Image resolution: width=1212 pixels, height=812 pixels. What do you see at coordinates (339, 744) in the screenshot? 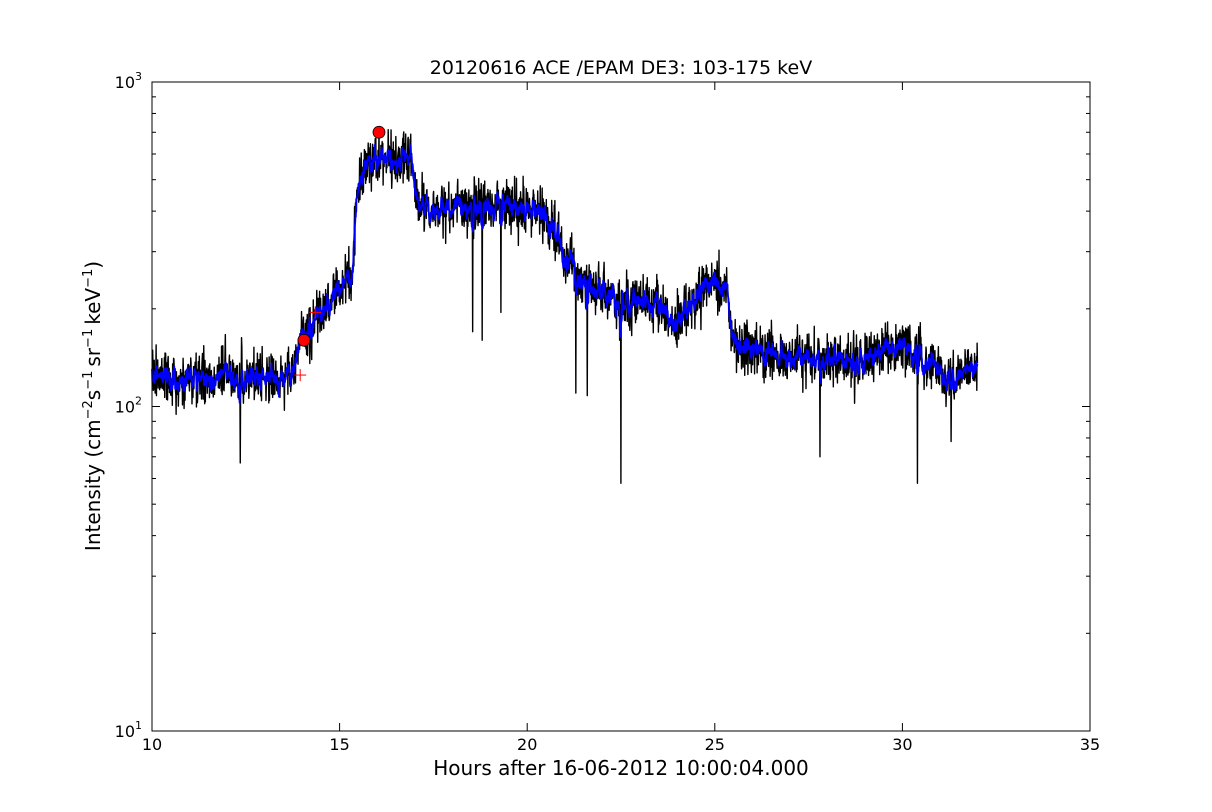
I see `x-tick-label: 15` at bounding box center [339, 744].